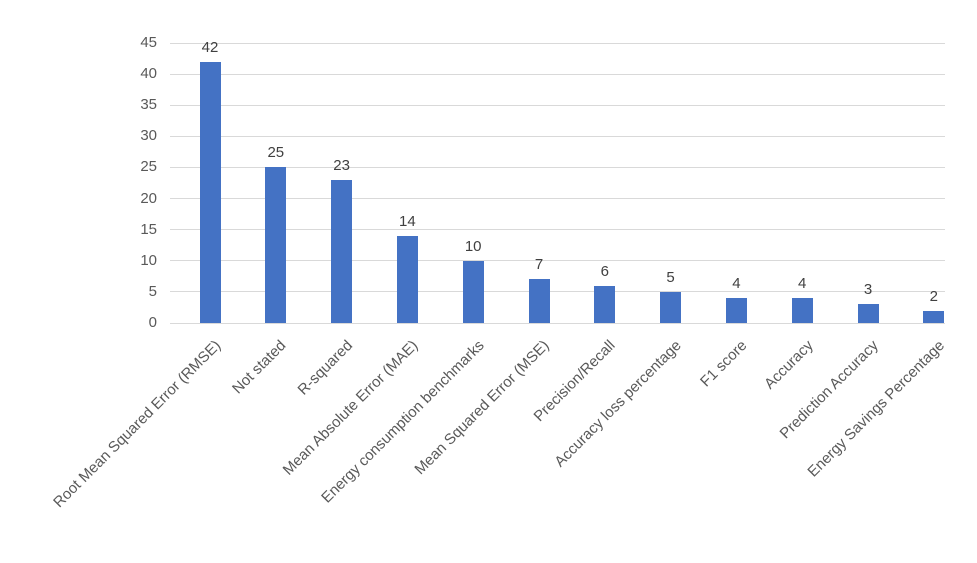 Image resolution: width=977 pixels, height=563 pixels. I want to click on bar-value-label: 2, so click(933, 296).